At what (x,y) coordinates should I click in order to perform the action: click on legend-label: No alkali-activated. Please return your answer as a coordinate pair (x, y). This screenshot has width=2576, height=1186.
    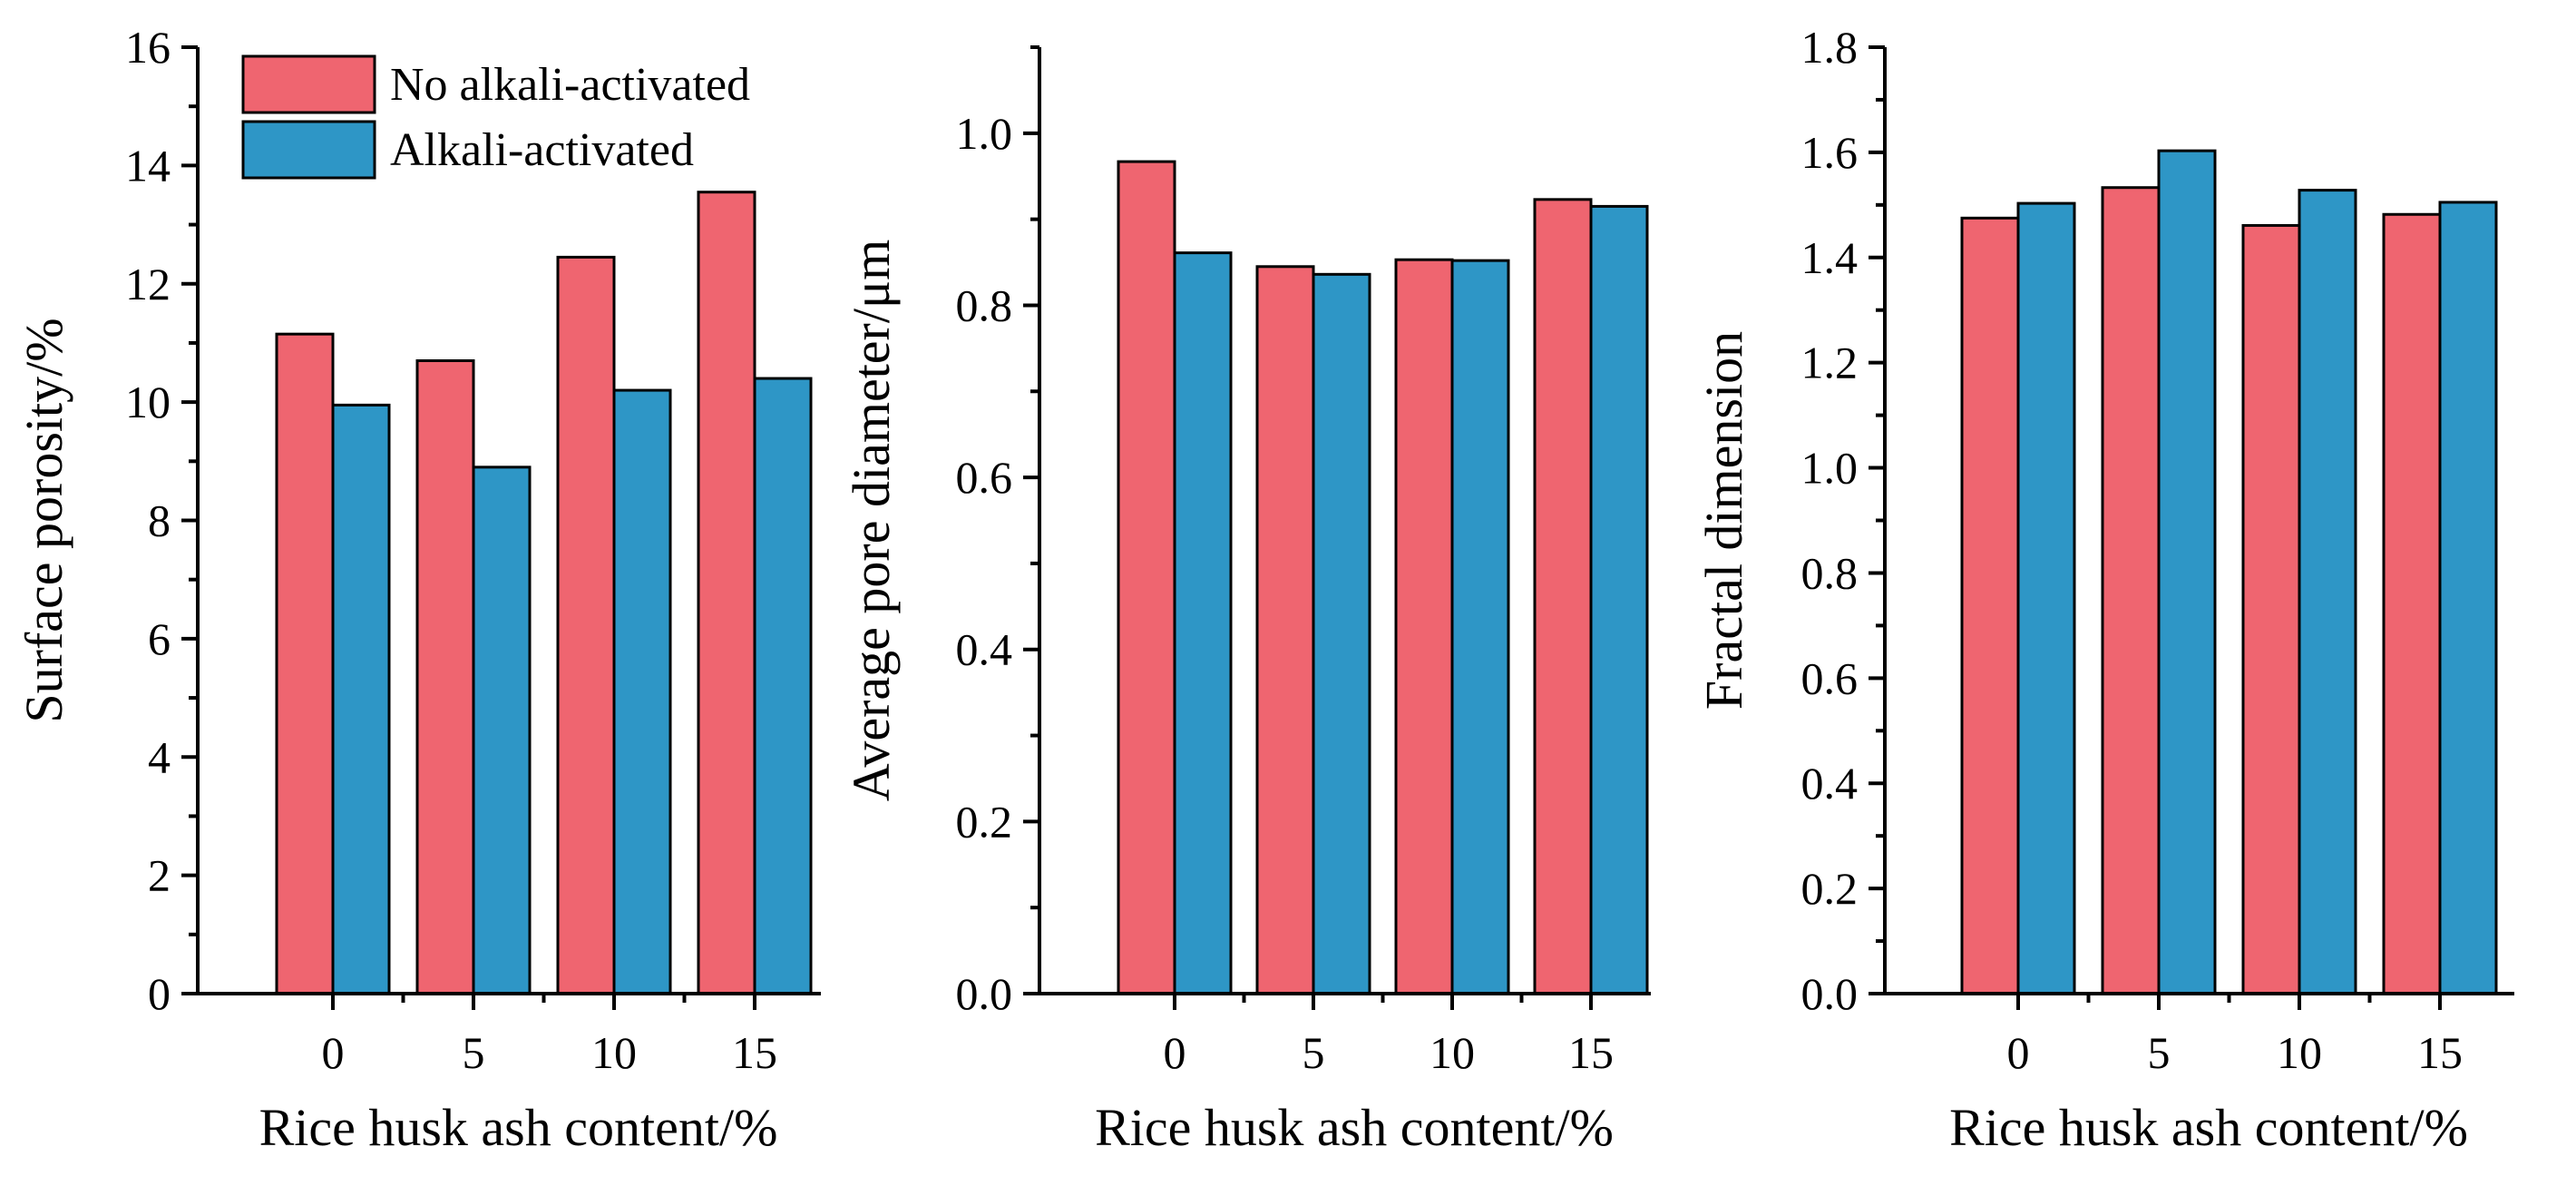
    Looking at the image, I should click on (570, 85).